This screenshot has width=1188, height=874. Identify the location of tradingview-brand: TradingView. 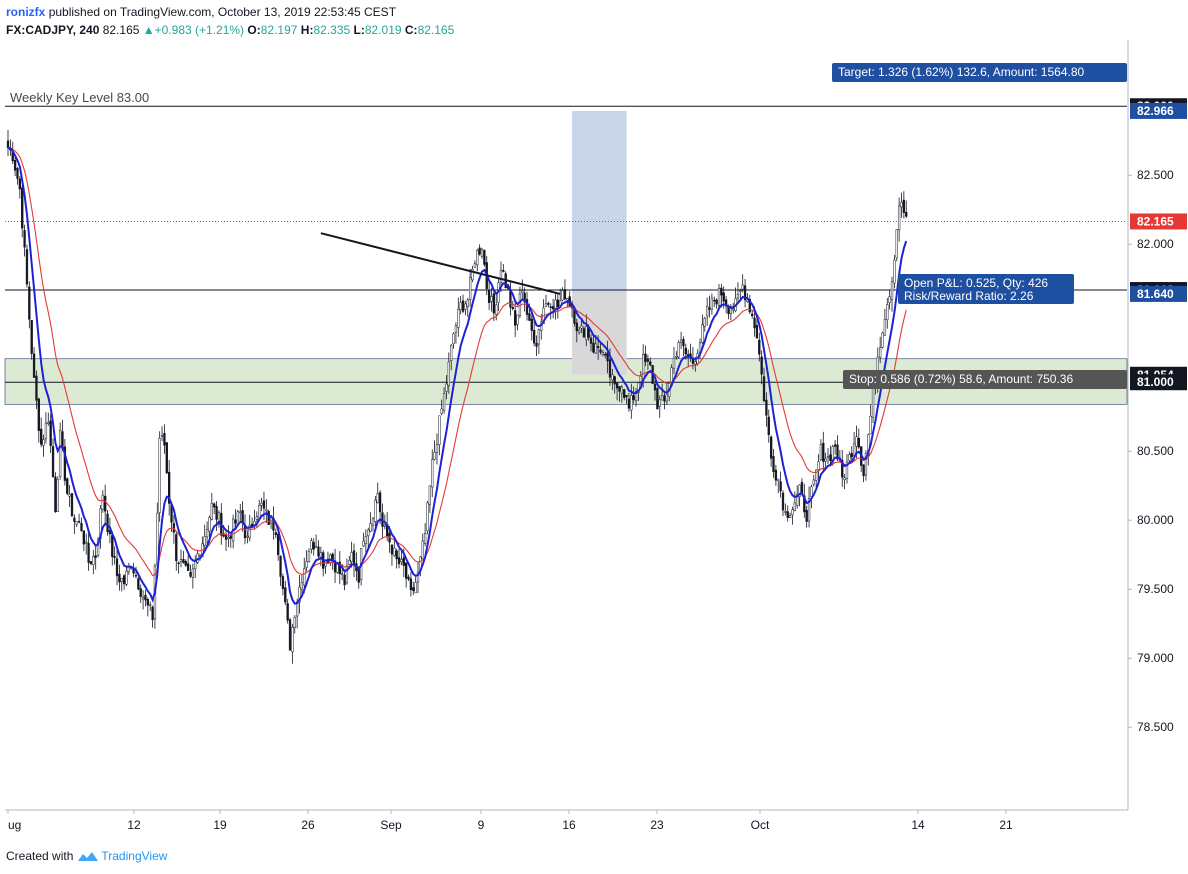
(134, 856).